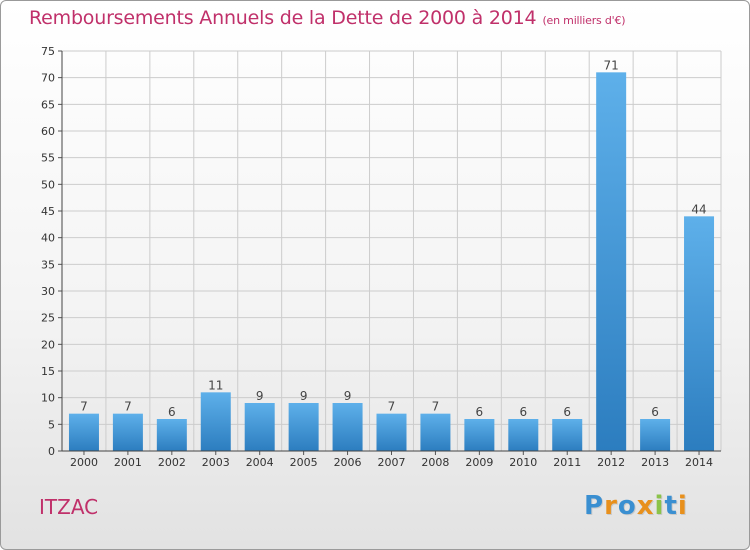 Image resolution: width=750 pixels, height=550 pixels. What do you see at coordinates (392, 462) in the screenshot?
I see `x-tick-label: 2007` at bounding box center [392, 462].